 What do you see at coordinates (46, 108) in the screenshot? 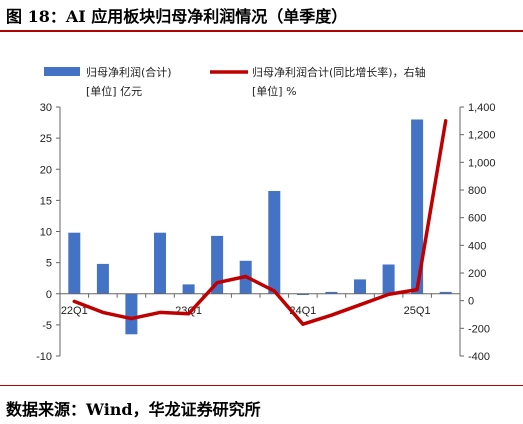
I see `left-axis-tick-label: 30` at bounding box center [46, 108].